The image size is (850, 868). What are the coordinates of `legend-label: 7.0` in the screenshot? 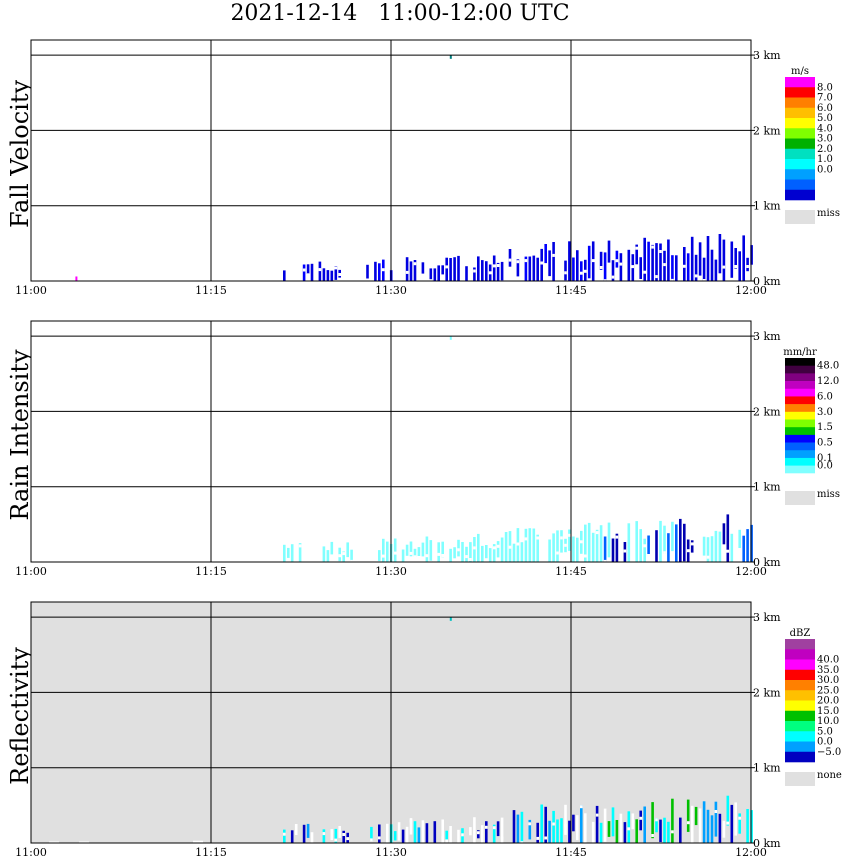 It's located at (825, 98).